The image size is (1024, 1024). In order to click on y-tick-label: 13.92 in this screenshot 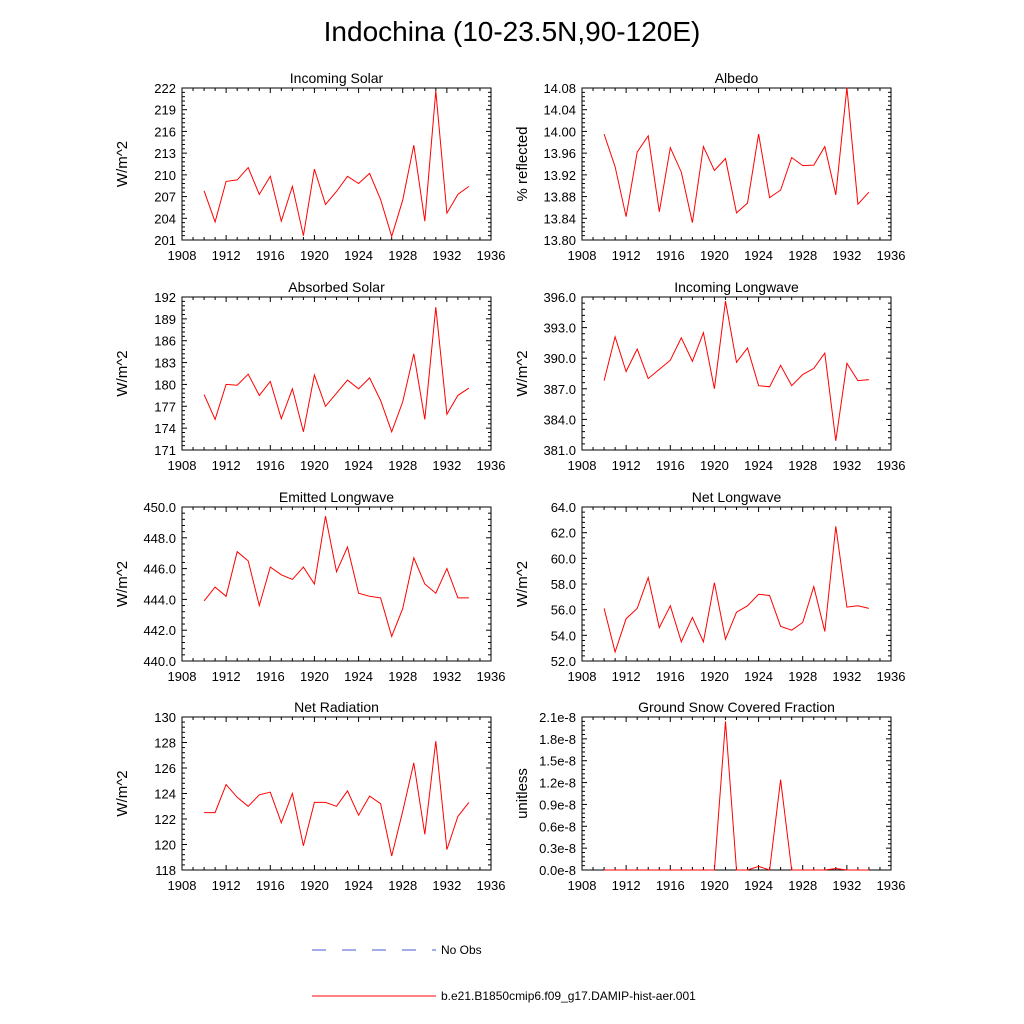, I will do `click(559, 175)`.